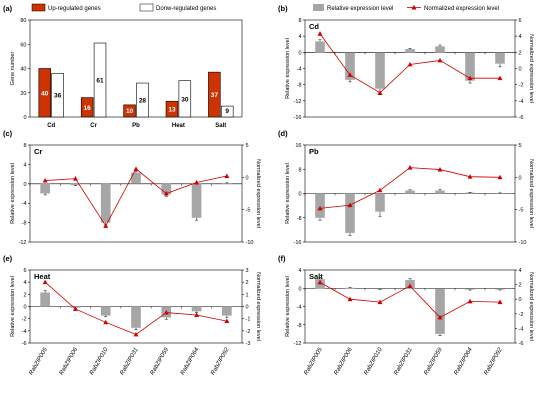 The width and height of the screenshot is (550, 410). Describe the element at coordinates (470, 78) in the screenshot. I see `normalized-point-b-RabZIP064` at that location.